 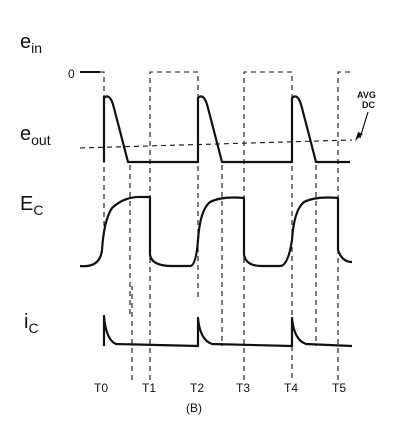 What do you see at coordinates (31, 323) in the screenshot?
I see `ic-label: iC` at bounding box center [31, 323].